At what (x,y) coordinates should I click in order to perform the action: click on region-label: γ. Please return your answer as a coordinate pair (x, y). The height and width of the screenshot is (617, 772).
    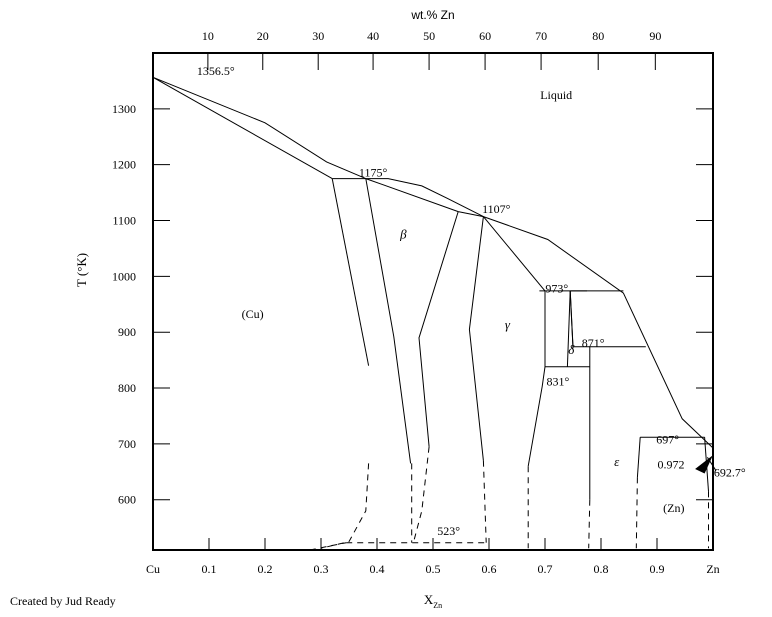
    Looking at the image, I should click on (508, 324).